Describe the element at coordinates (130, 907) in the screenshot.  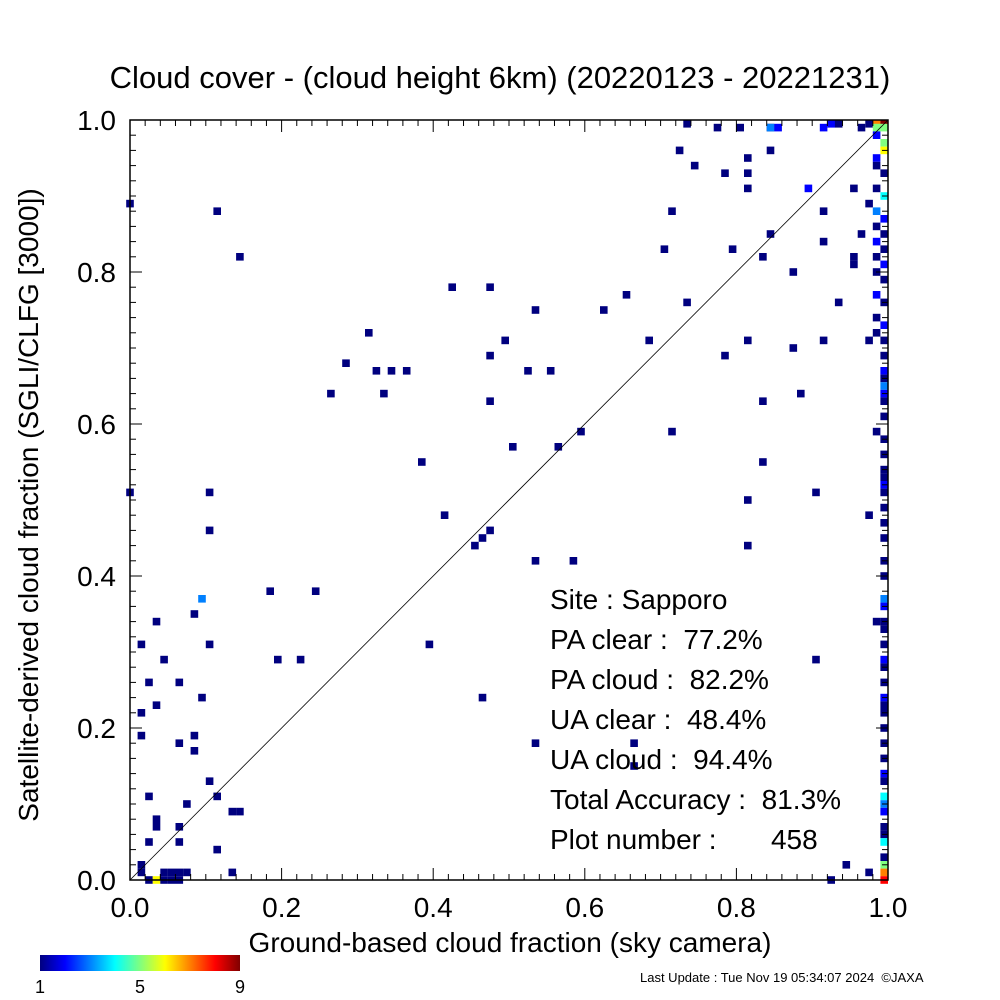
I see `x-tick-label: 0.0` at that location.